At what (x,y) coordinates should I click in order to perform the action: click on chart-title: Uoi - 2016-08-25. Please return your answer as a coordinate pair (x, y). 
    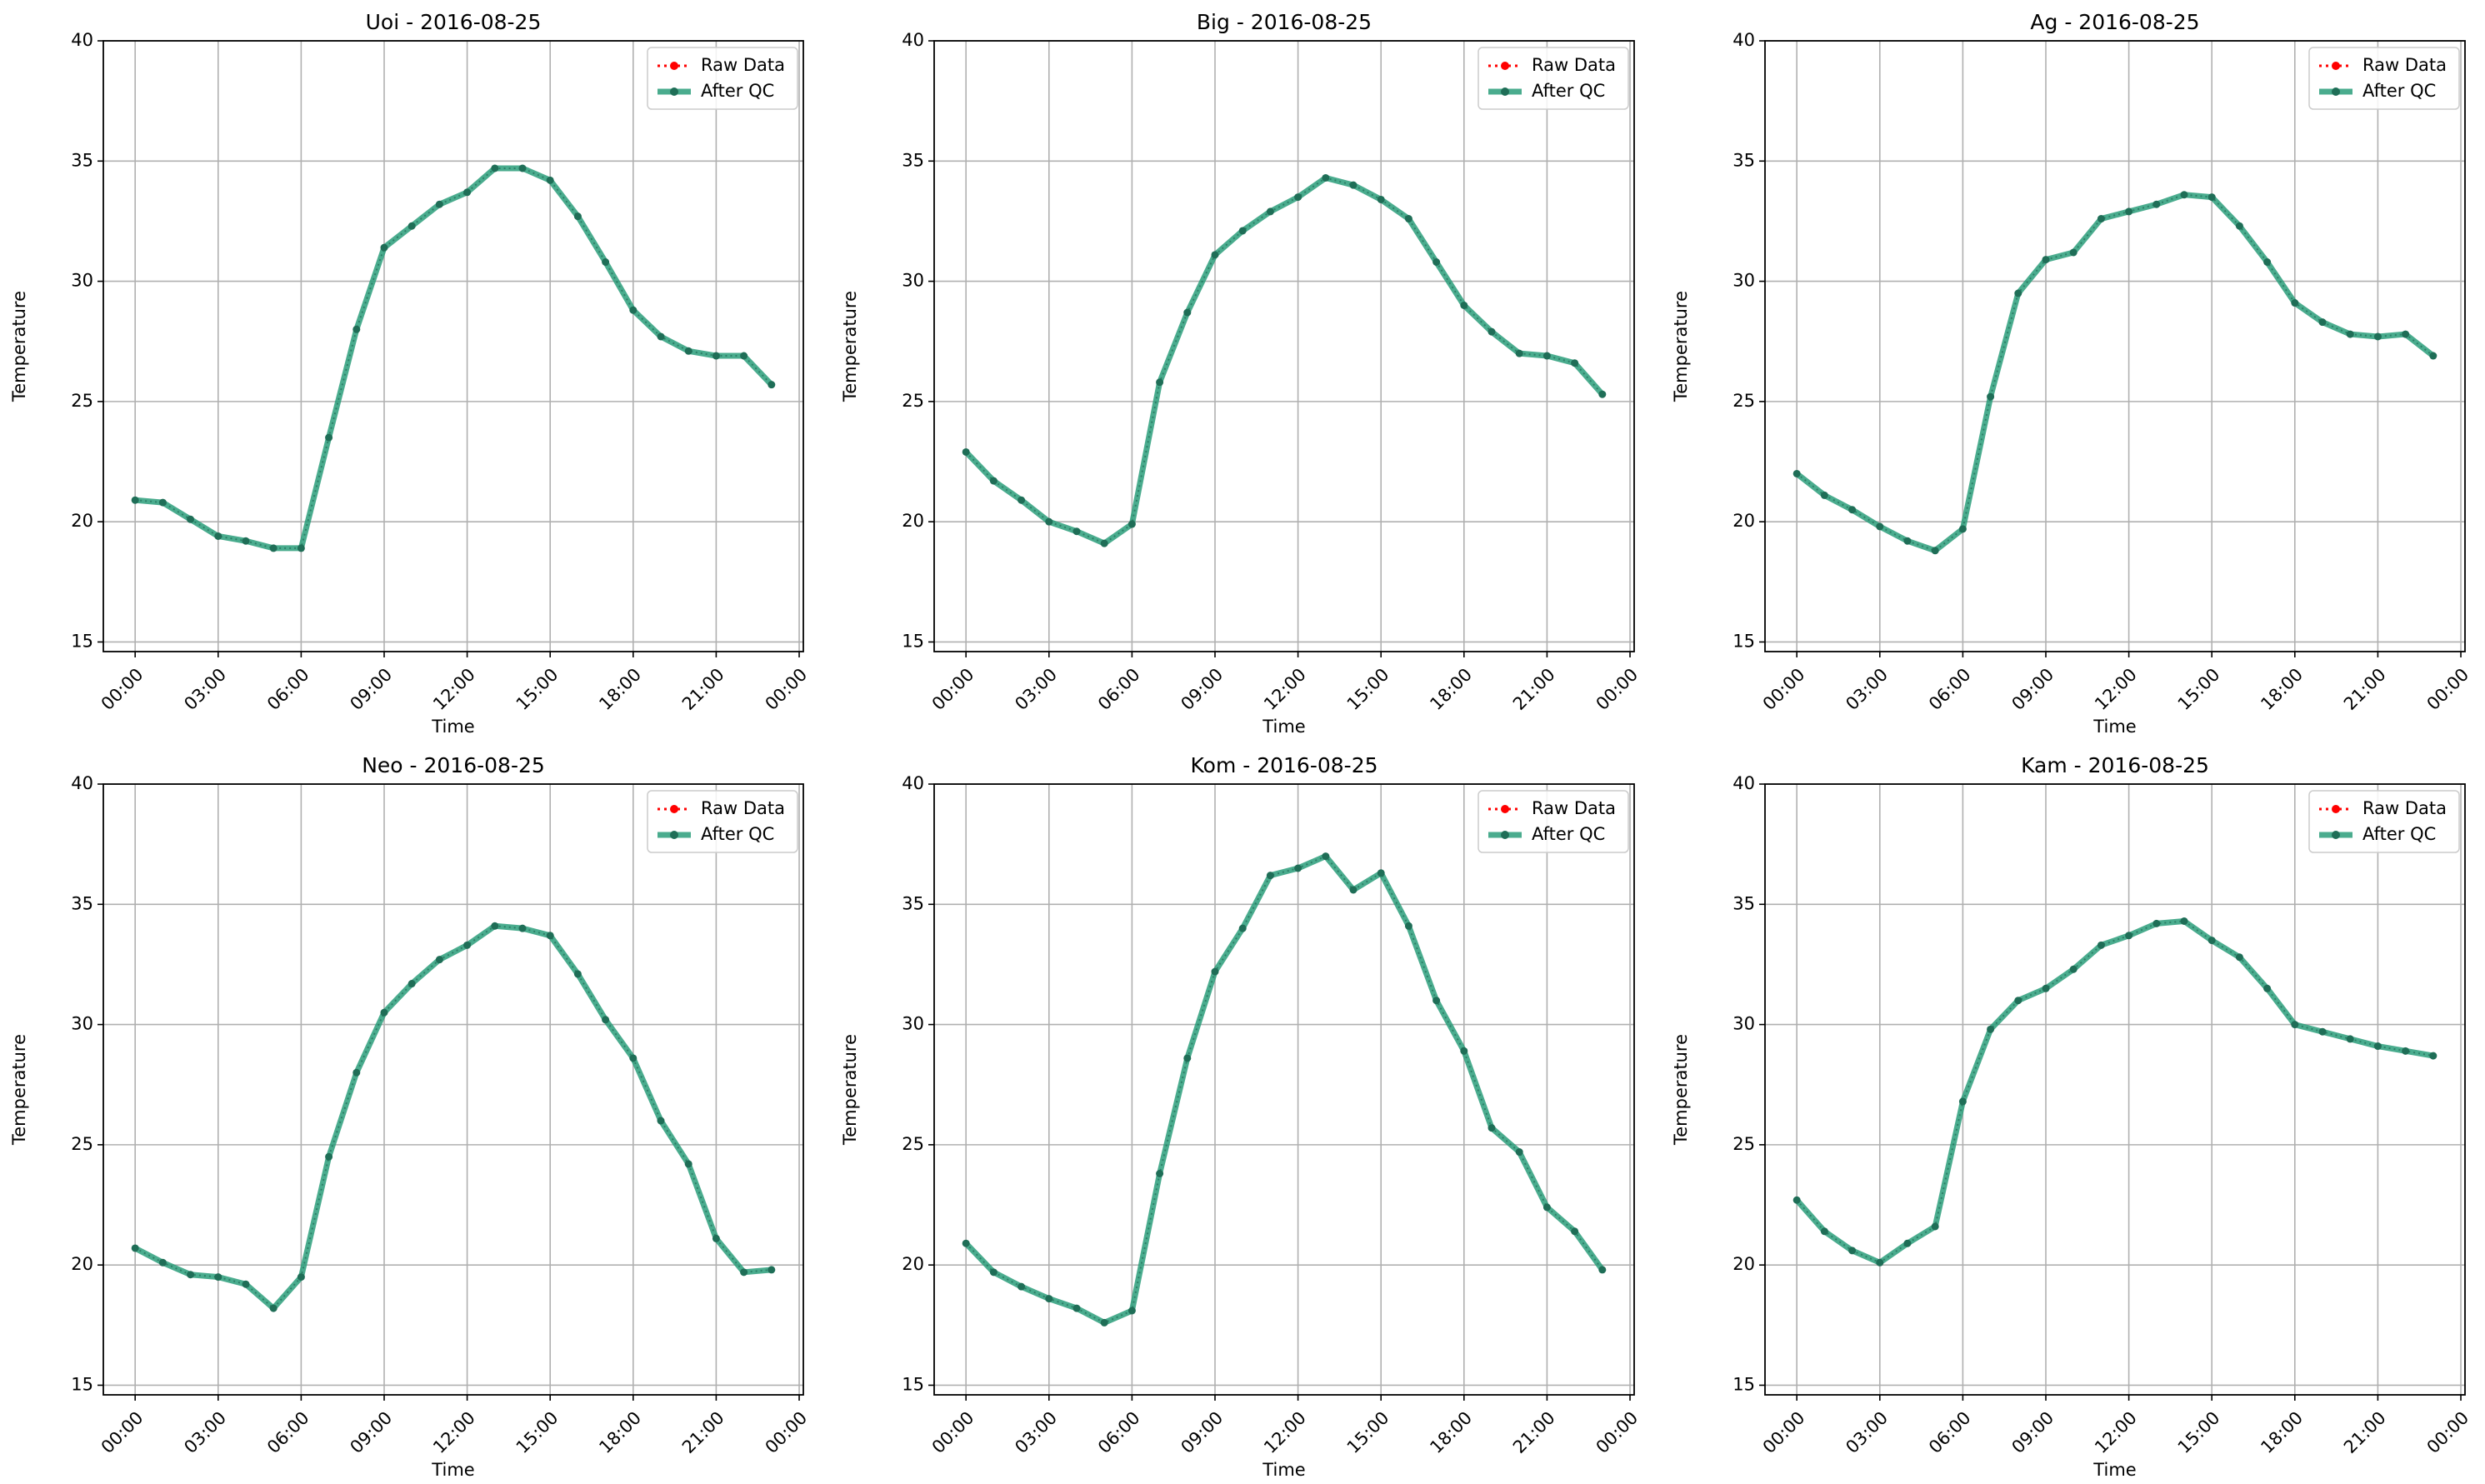
    Looking at the image, I should click on (454, 22).